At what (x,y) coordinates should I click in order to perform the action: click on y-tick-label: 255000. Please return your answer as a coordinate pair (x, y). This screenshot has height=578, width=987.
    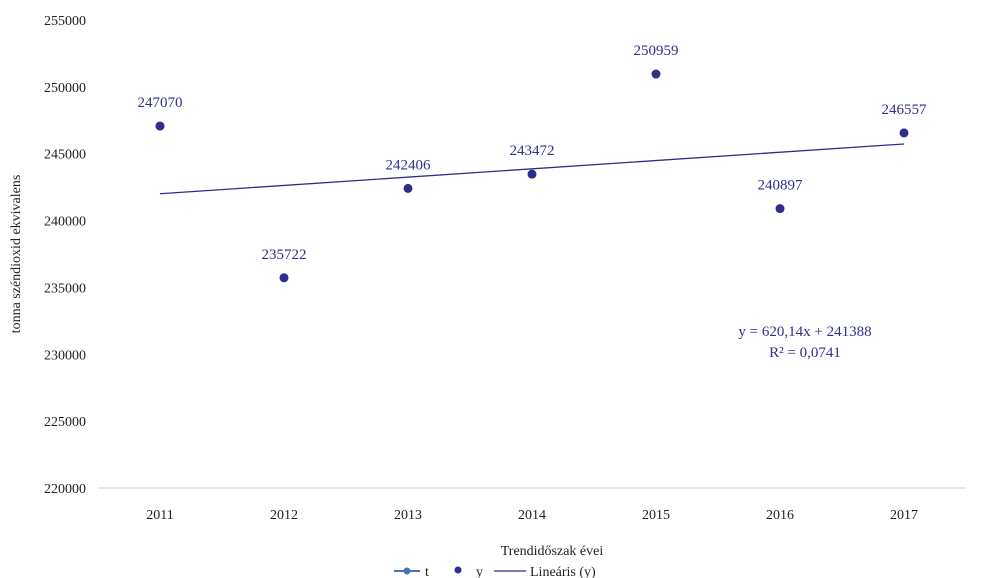
    Looking at the image, I should click on (65, 21).